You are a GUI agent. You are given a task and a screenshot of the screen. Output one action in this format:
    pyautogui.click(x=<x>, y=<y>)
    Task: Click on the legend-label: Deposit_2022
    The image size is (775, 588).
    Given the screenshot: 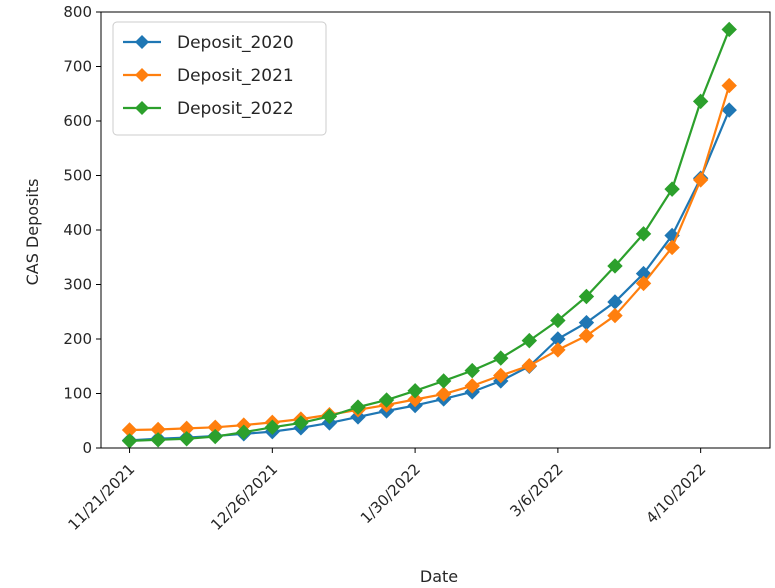 What is the action you would take?
    pyautogui.click(x=235, y=109)
    